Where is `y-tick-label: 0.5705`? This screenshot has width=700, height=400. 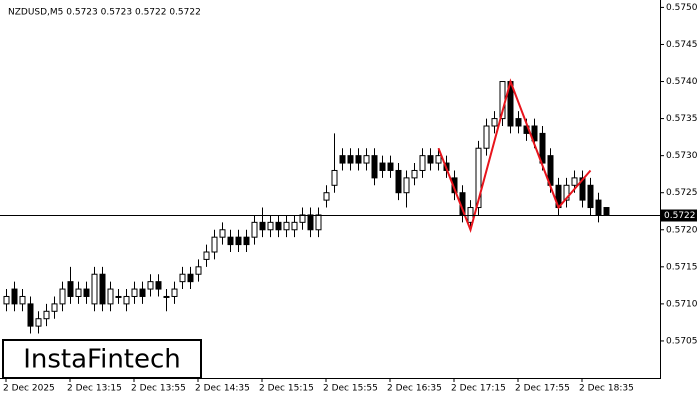
y-tick-label: 0.5705 is located at coordinates (682, 341).